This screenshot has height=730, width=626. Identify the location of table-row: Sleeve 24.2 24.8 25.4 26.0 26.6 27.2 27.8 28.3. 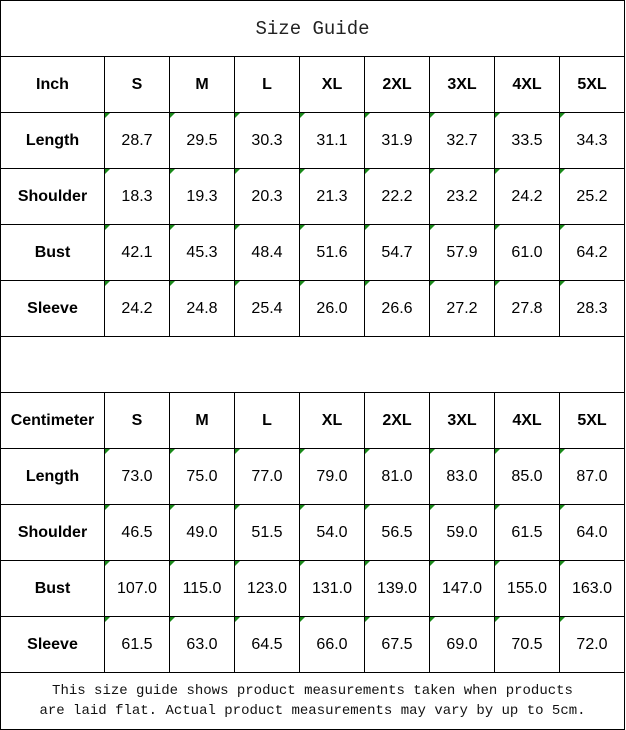
(312, 308).